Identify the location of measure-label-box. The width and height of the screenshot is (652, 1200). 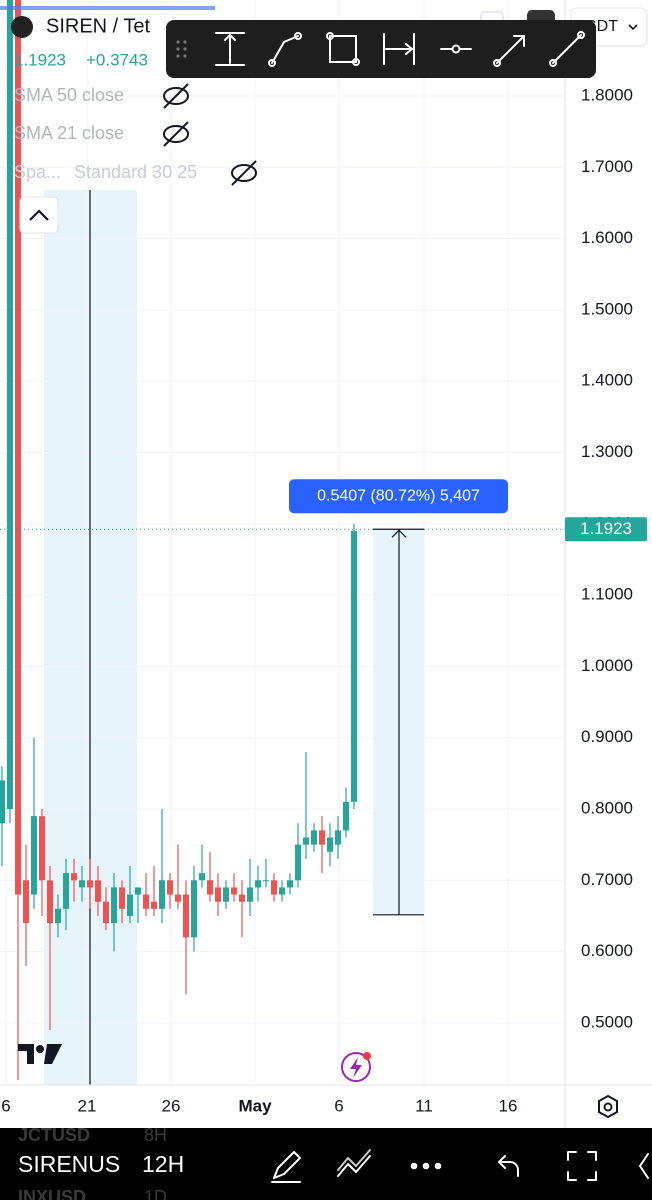
(398, 496).